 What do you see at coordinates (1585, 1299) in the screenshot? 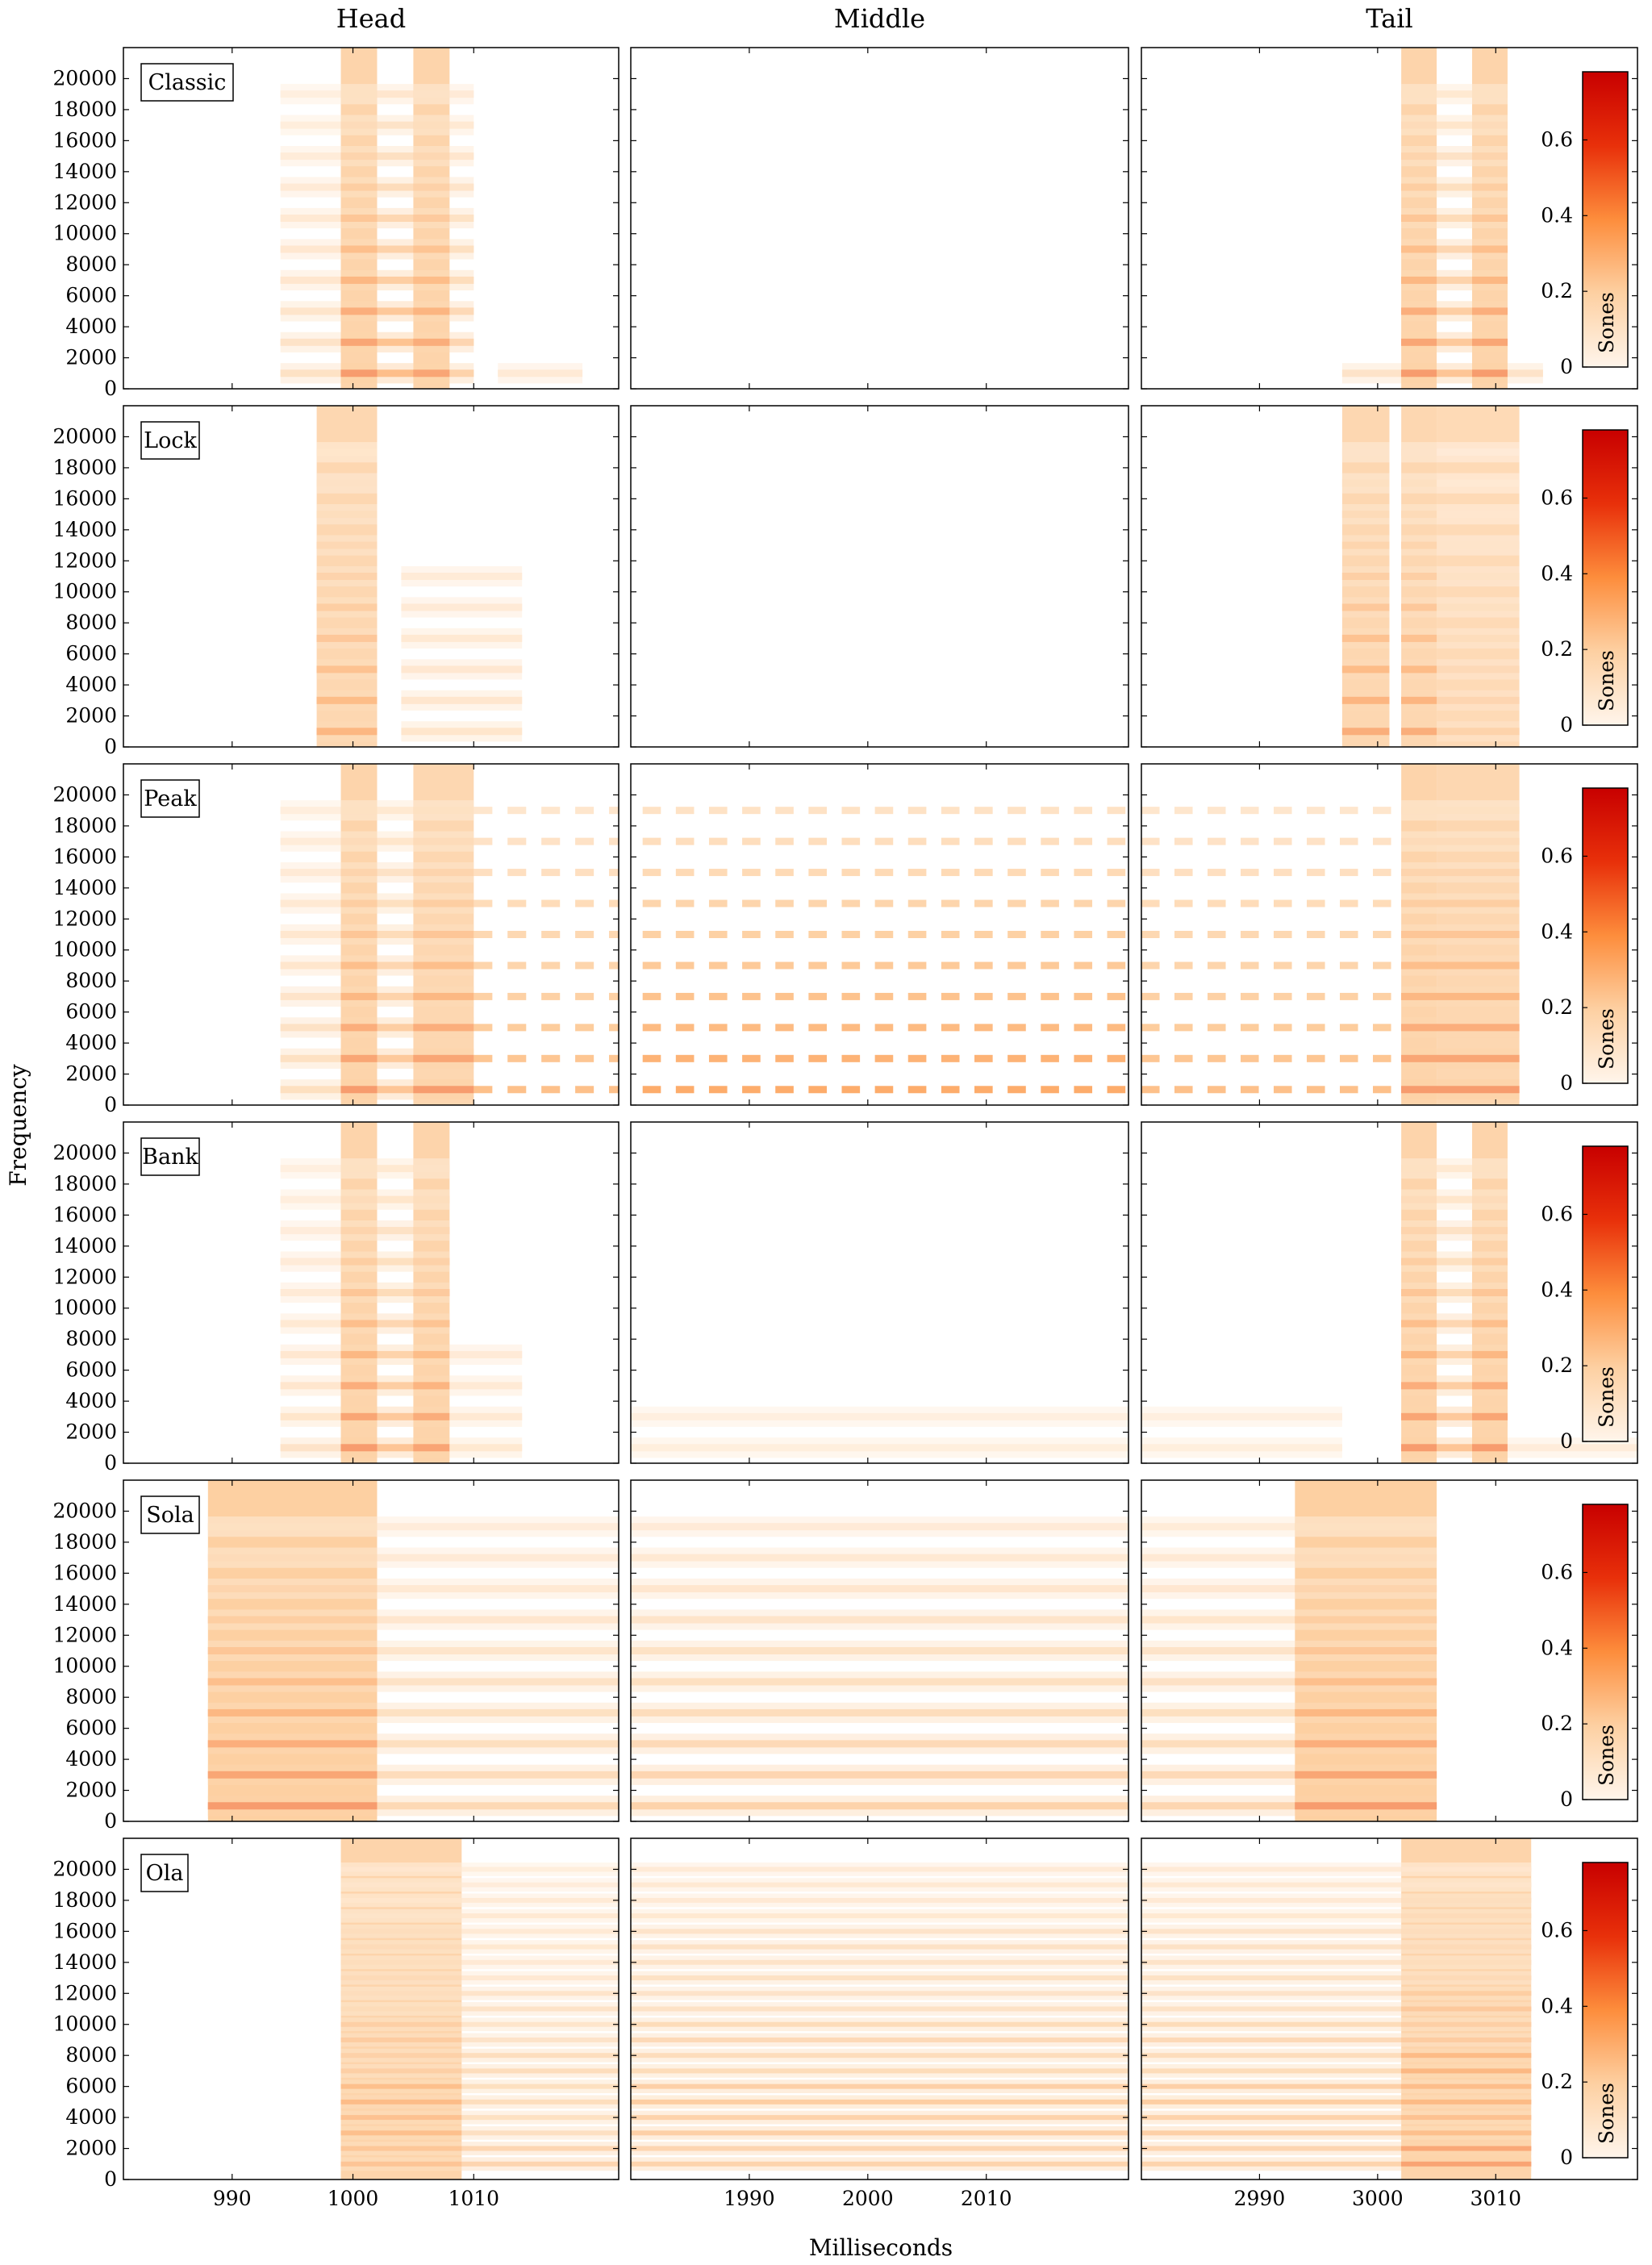
I see `colorbar: 0 0.2 0.4 0.6 Sones` at bounding box center [1585, 1299].